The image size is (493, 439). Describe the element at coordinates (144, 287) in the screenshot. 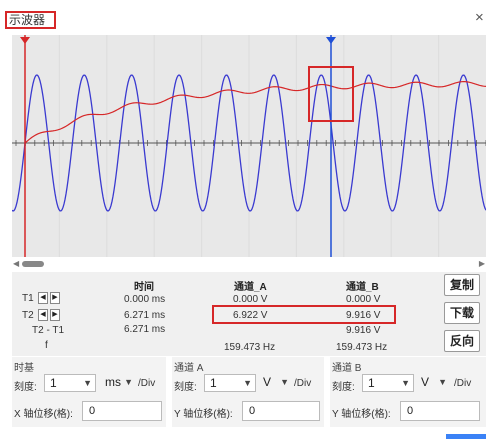

I see `time-header: 时间` at that location.